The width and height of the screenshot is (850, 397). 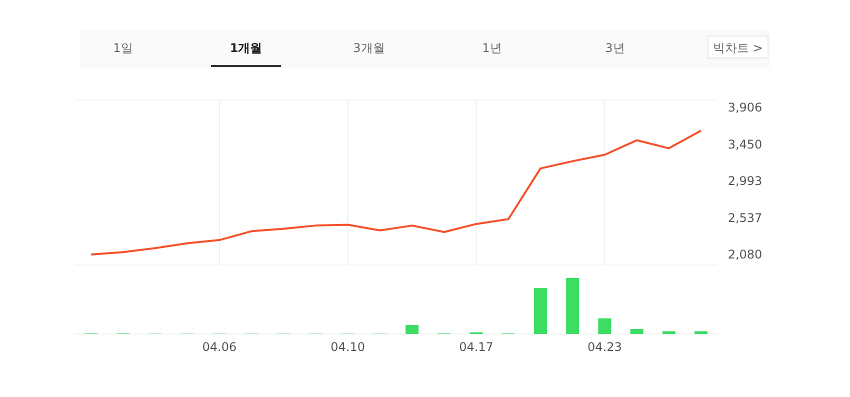 What do you see at coordinates (745, 144) in the screenshot?
I see `y-tick-label: 3,450` at bounding box center [745, 144].